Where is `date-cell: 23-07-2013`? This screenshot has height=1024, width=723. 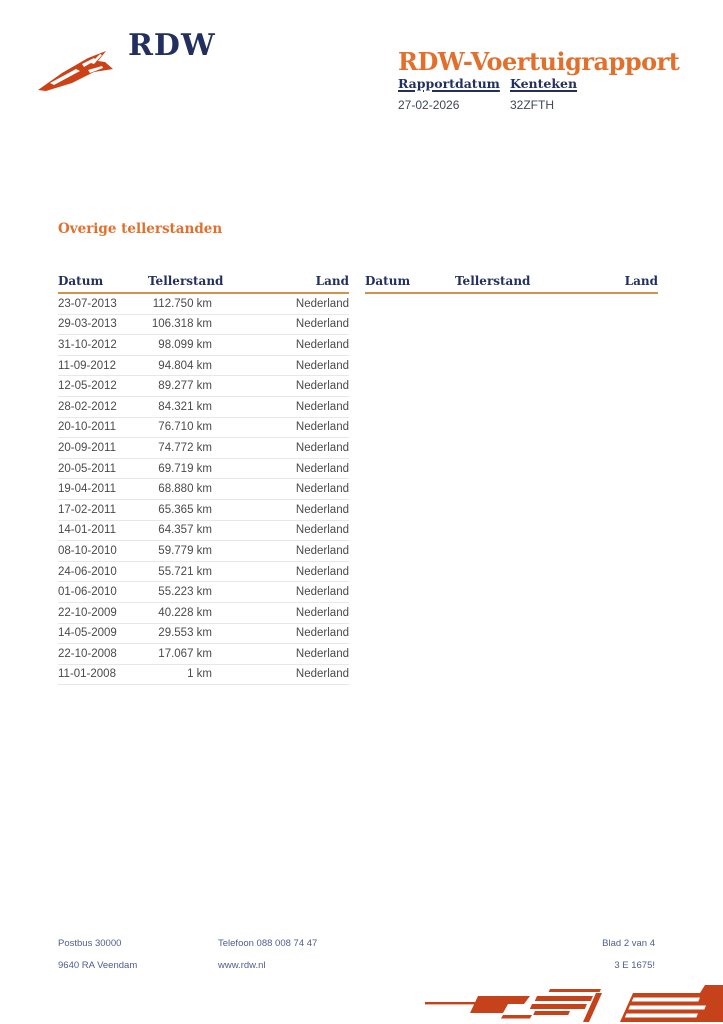
date-cell: 23-07-2013 is located at coordinates (87, 303).